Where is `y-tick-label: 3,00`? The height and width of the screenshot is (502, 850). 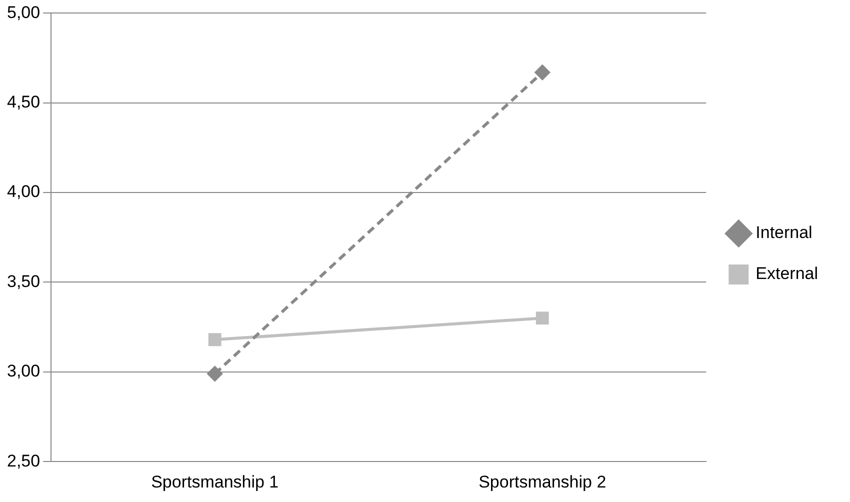 y-tick-label: 3,00 is located at coordinates (23, 371).